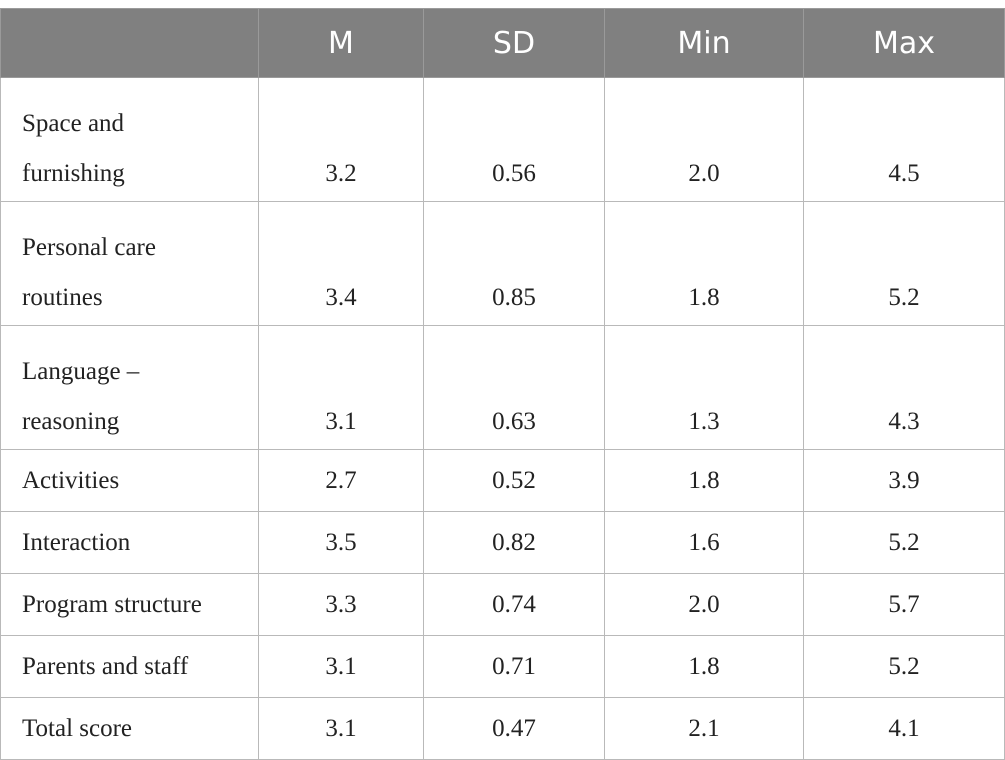 The height and width of the screenshot is (760, 1005). Describe the element at coordinates (341, 263) in the screenshot. I see `cell-m: 3.4` at that location.